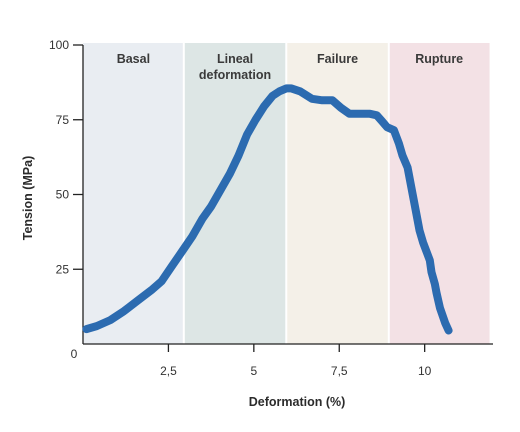 Image resolution: width=520 pixels, height=432 pixels. I want to click on origin-label: 0, so click(74, 354).